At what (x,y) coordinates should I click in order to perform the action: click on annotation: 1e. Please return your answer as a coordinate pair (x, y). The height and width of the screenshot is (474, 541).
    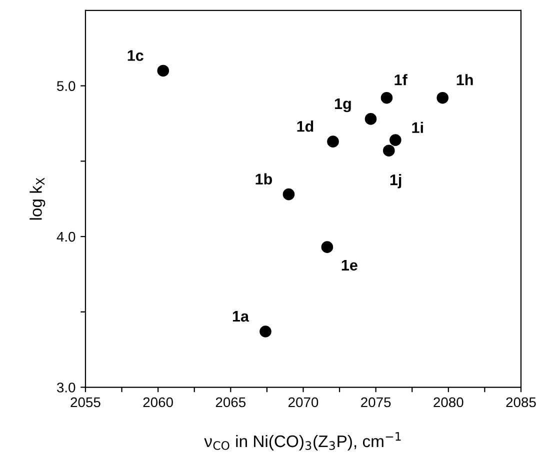
    Looking at the image, I should click on (350, 265).